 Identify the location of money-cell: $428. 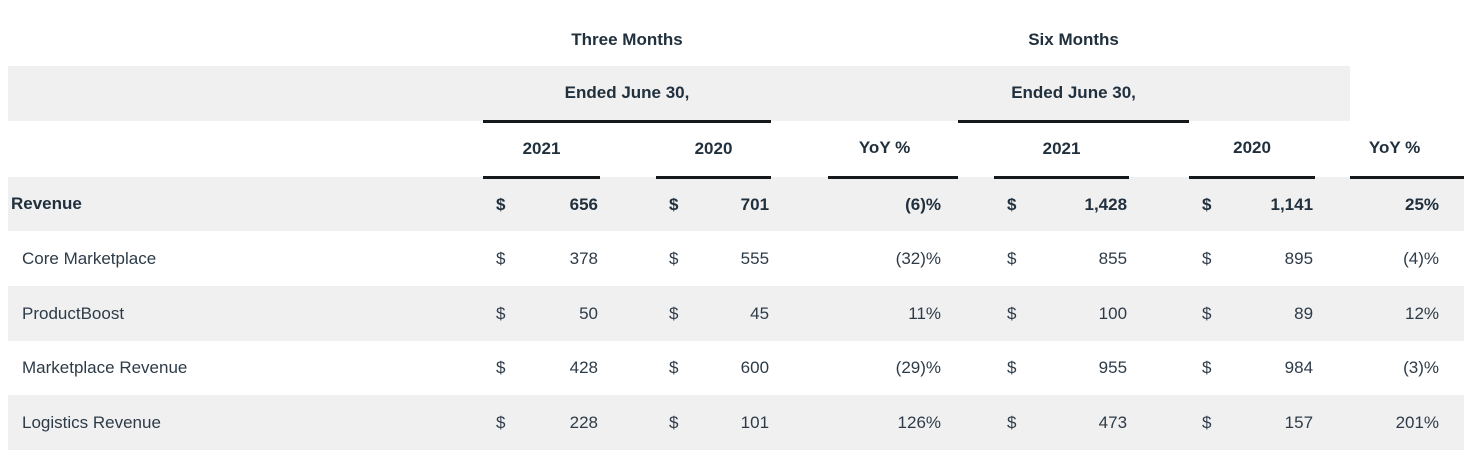
(541, 368).